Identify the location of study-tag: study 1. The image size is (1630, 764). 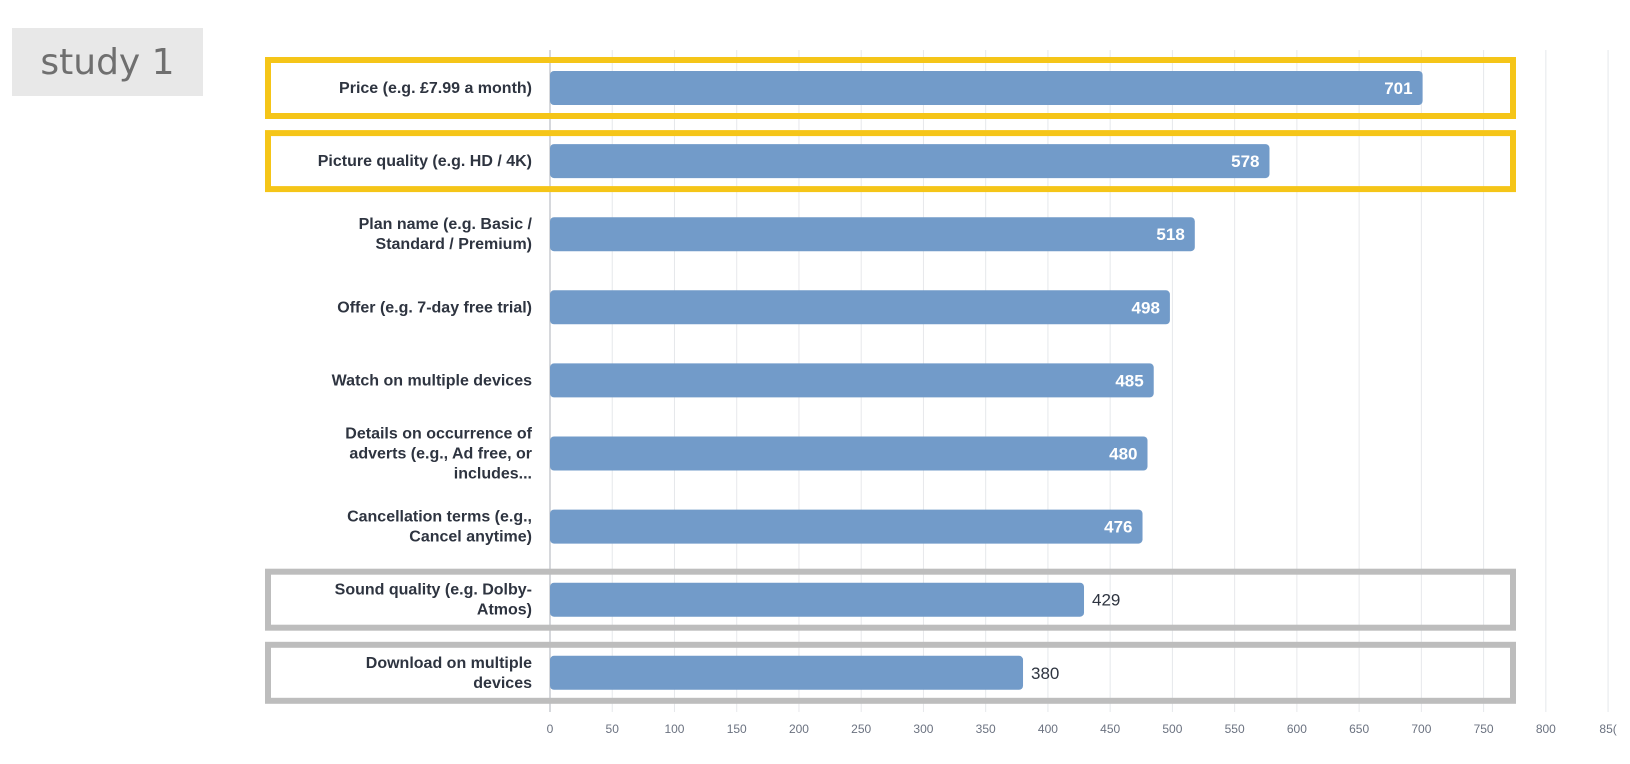
(107, 62).